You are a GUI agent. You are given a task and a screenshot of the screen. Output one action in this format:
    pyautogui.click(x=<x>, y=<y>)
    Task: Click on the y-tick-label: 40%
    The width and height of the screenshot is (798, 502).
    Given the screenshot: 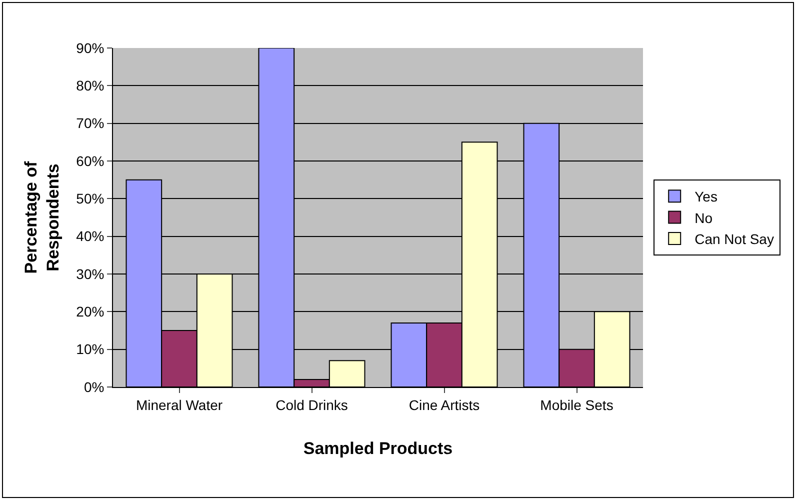 What is the action you would take?
    pyautogui.click(x=90, y=236)
    